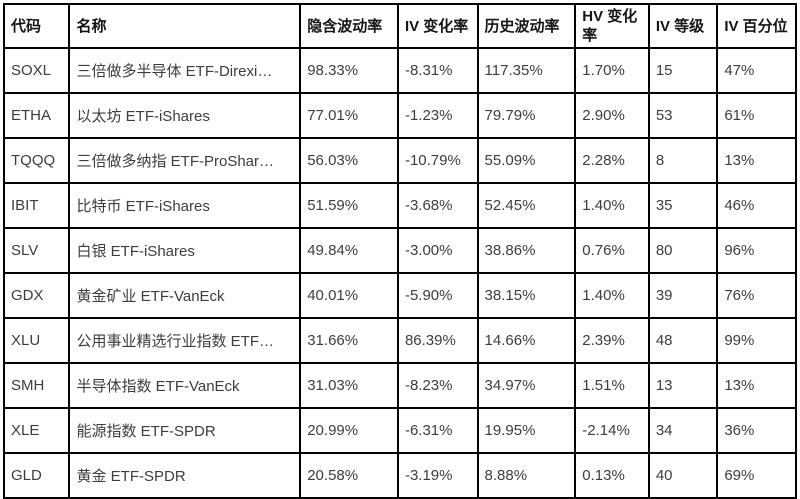 This screenshot has height=499, width=800. I want to click on cell-iv_percentile: 76%, so click(756, 295).